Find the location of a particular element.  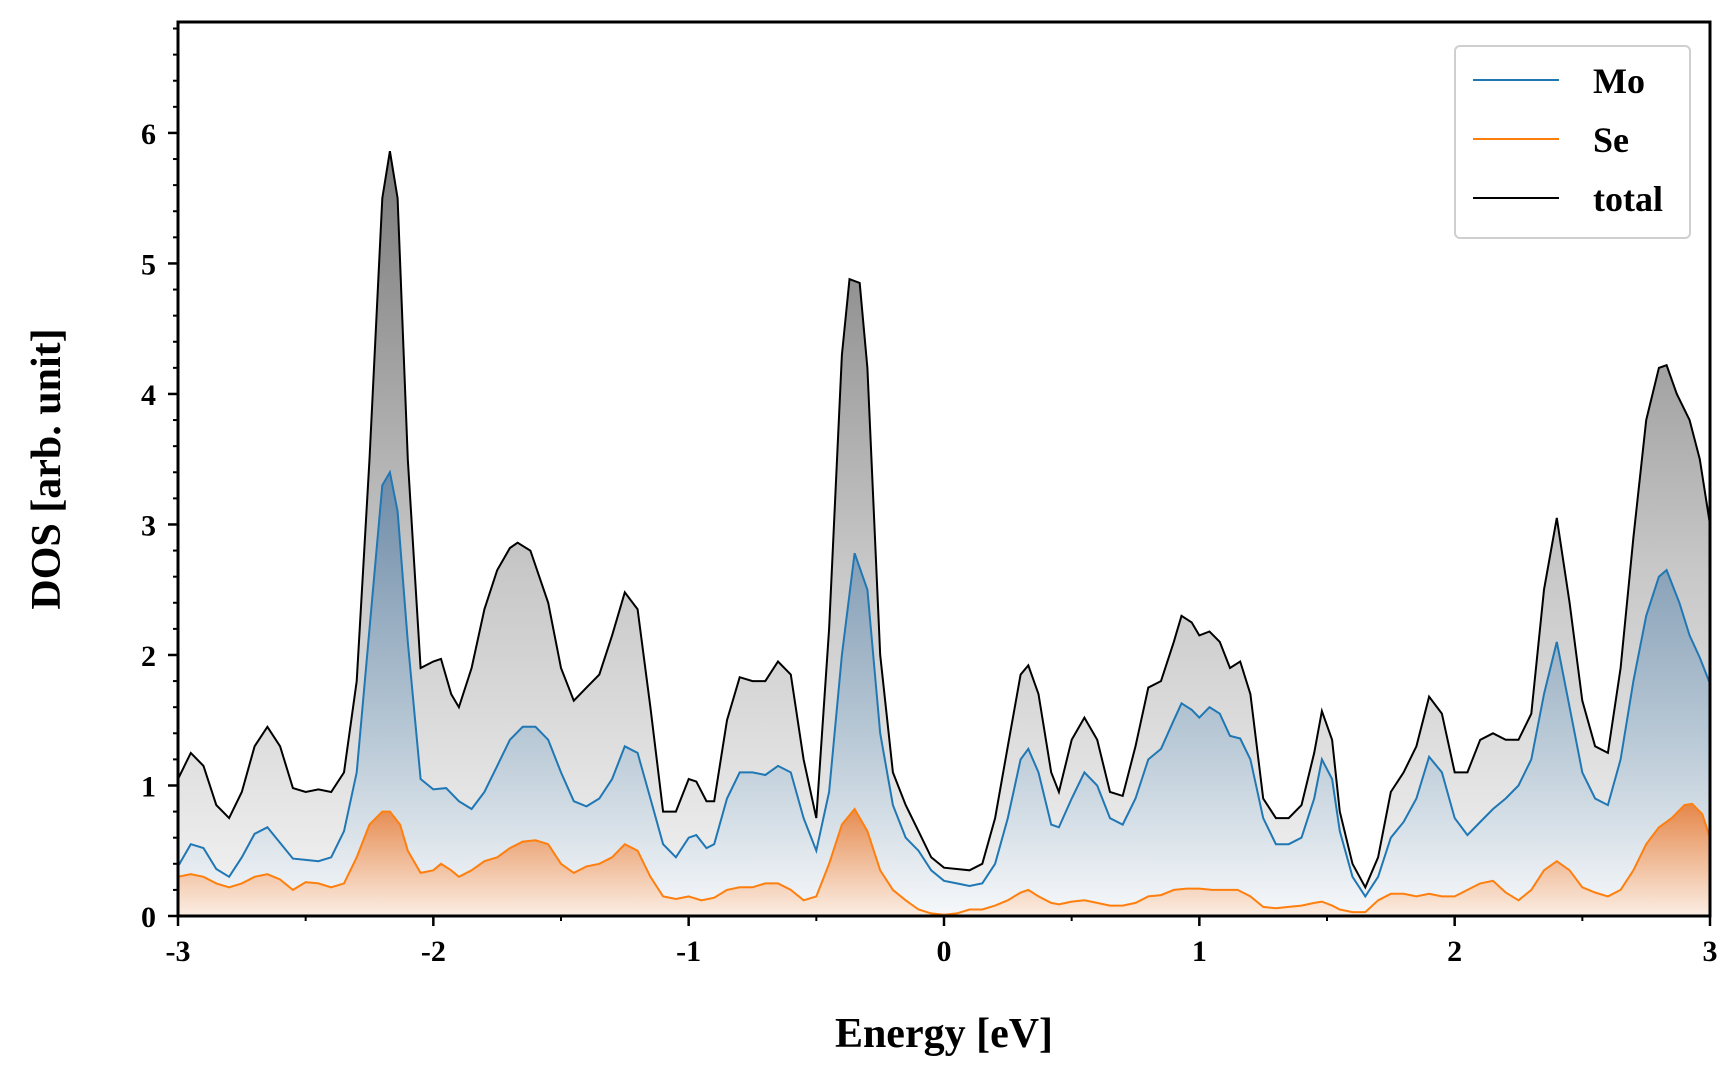

y-tick-label: 2 is located at coordinates (148, 656).